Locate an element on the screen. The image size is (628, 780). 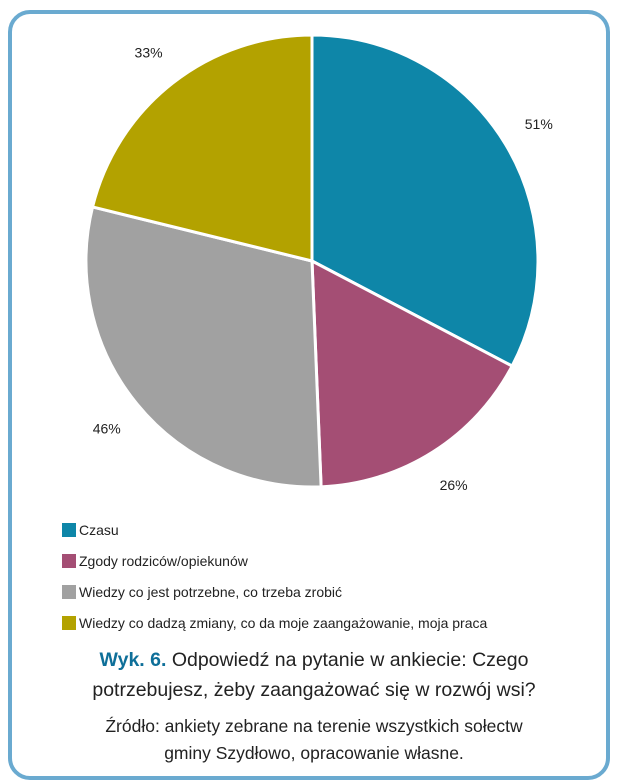
legend-item-zgody: Zgody rodziców/opiekunów is located at coordinates (332, 560).